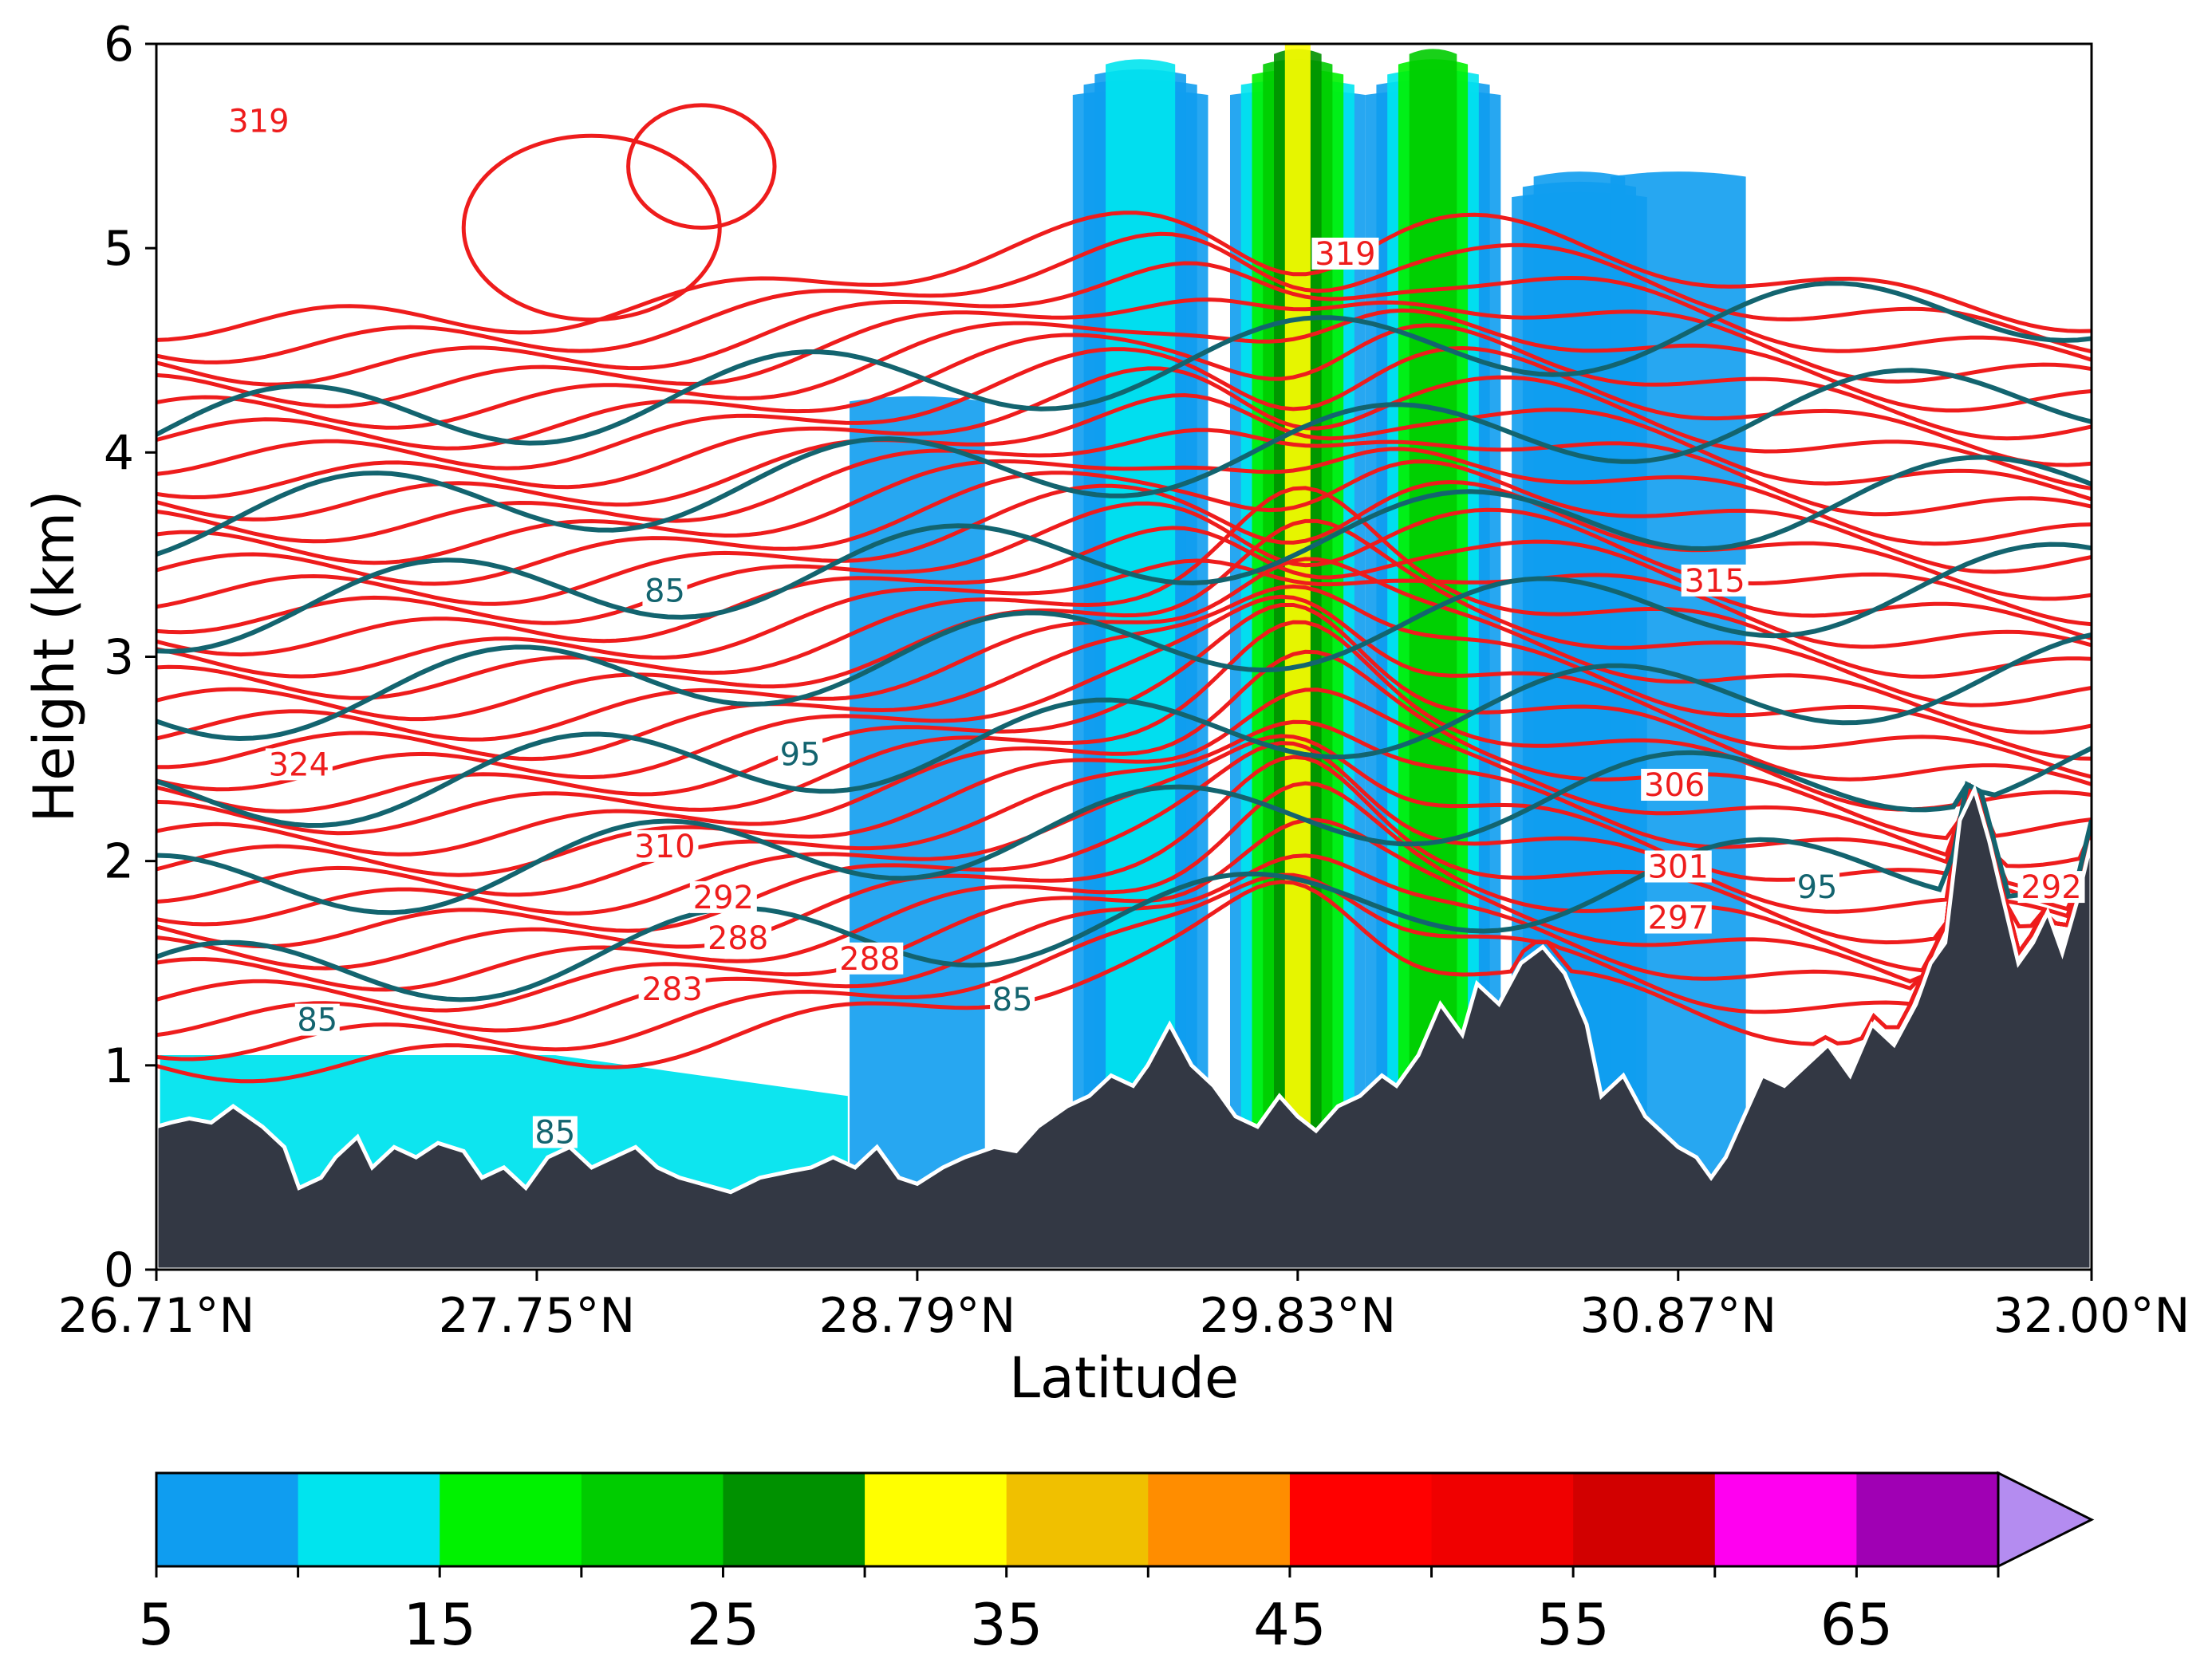 The image size is (2212, 1670). Describe the element at coordinates (672, 989) in the screenshot. I see `theta-label-11: 283` at that location.